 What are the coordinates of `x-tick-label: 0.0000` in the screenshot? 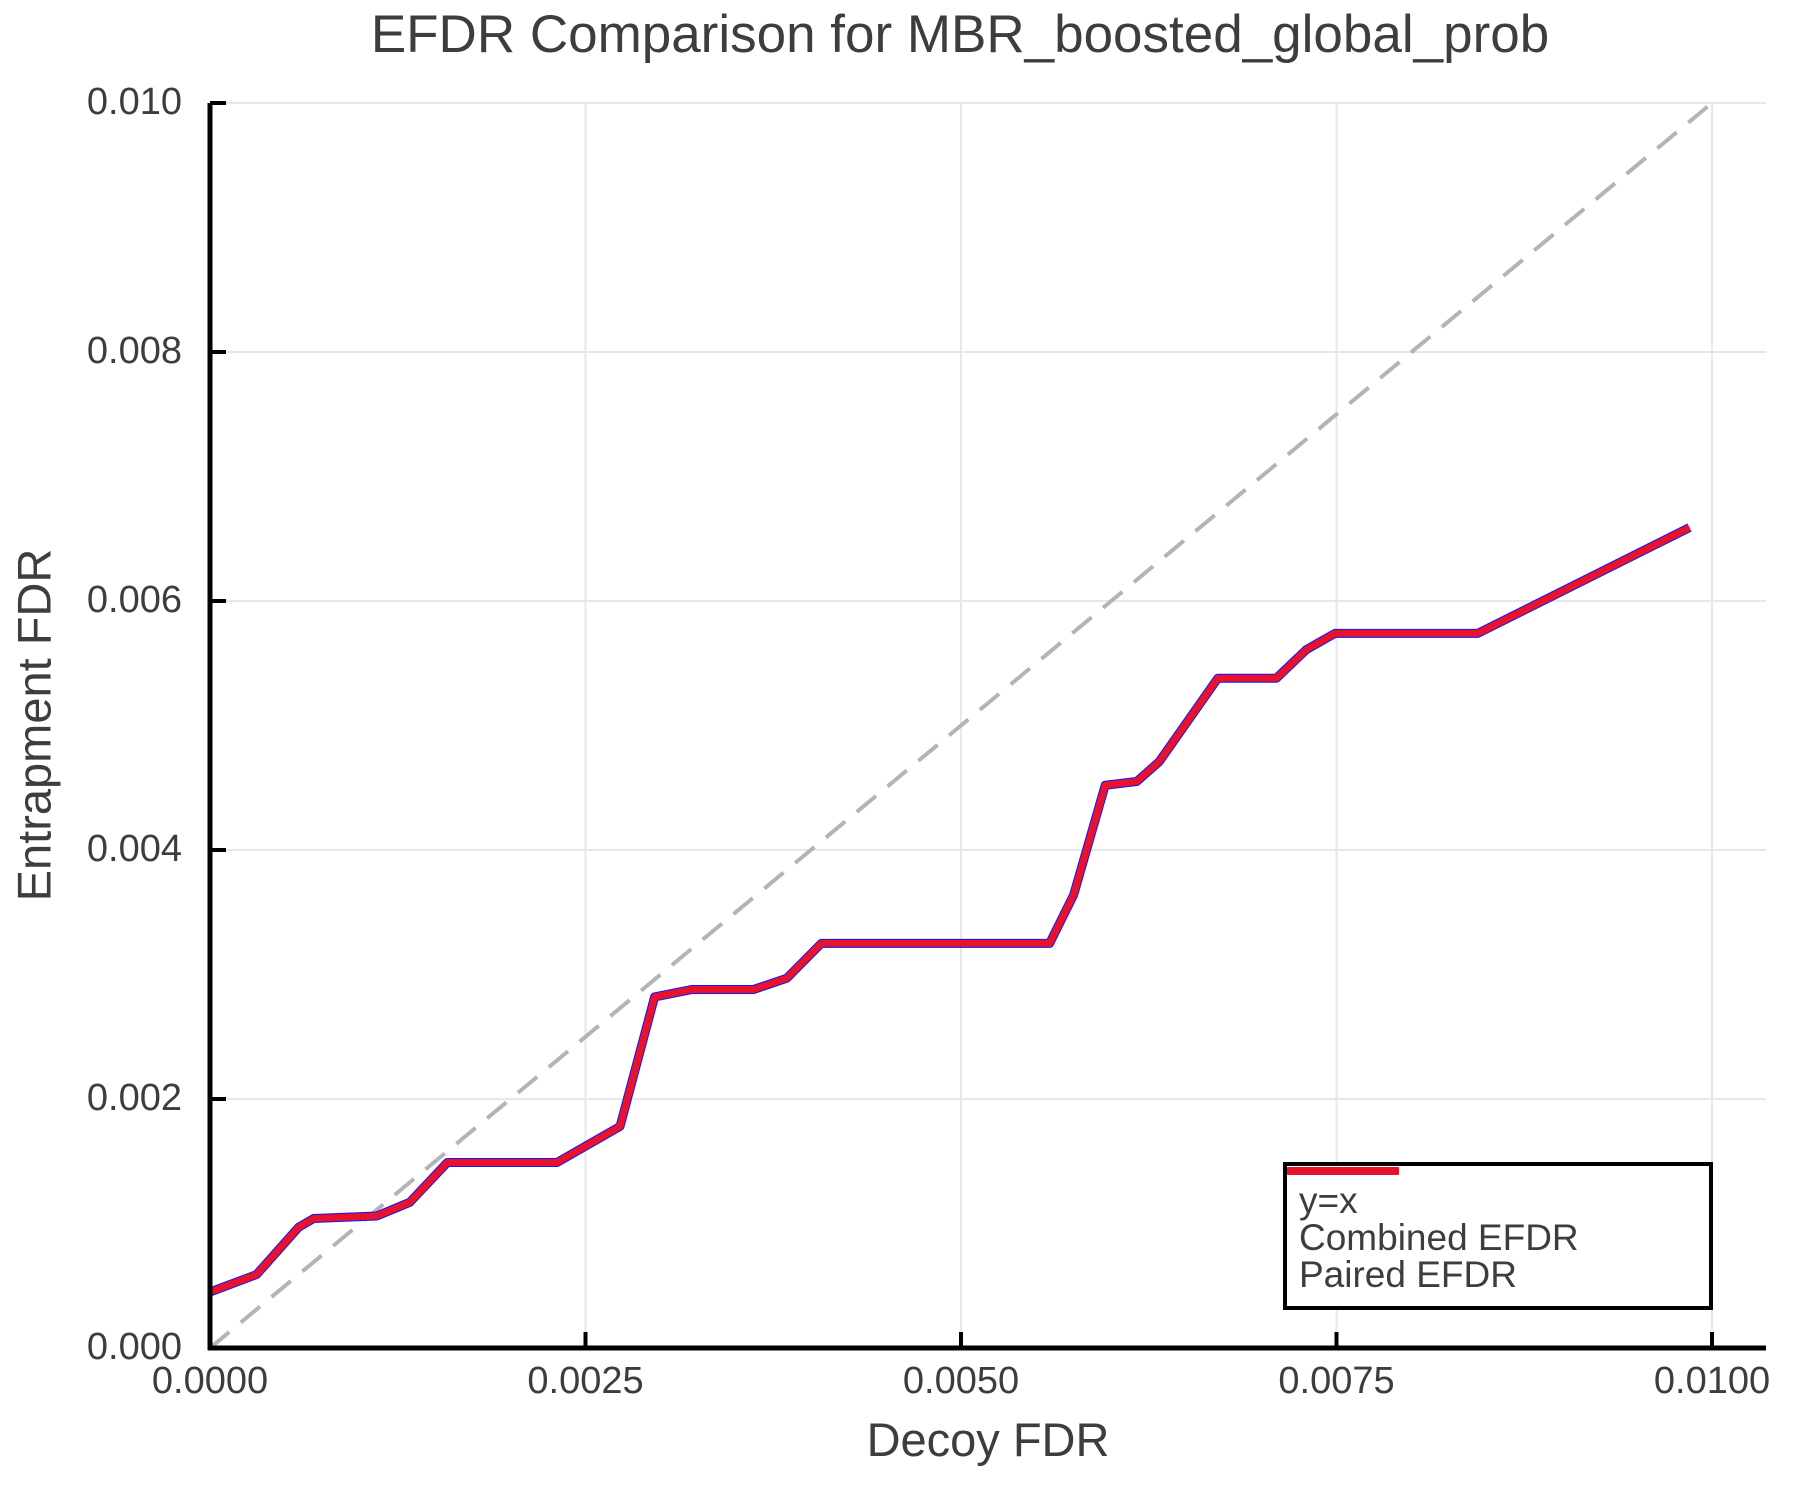 It's located at (210, 1381).